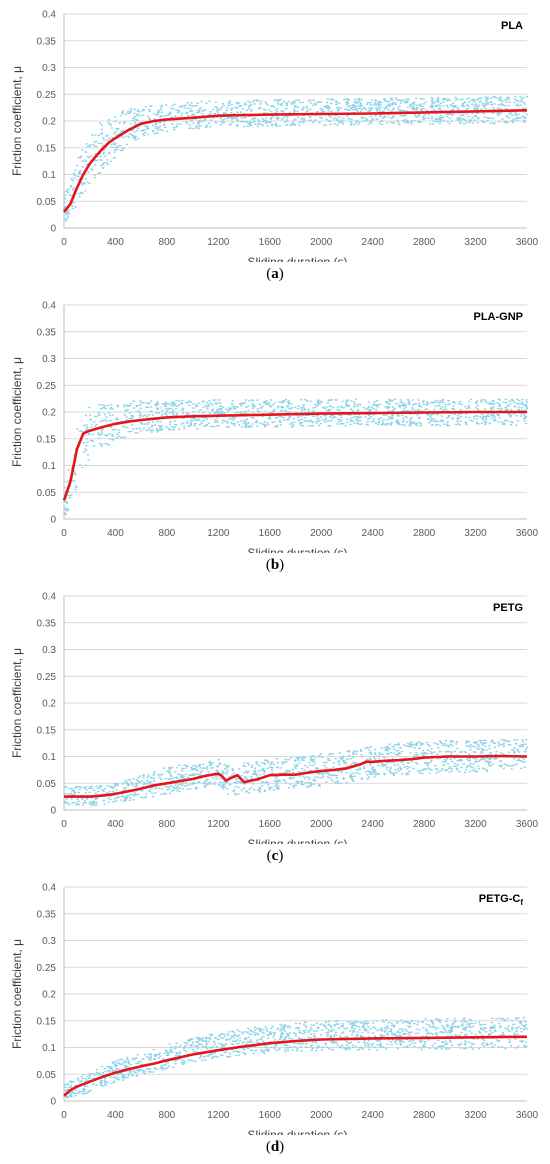 The image size is (550, 1164). I want to click on mean-line-series, so click(294, 455).